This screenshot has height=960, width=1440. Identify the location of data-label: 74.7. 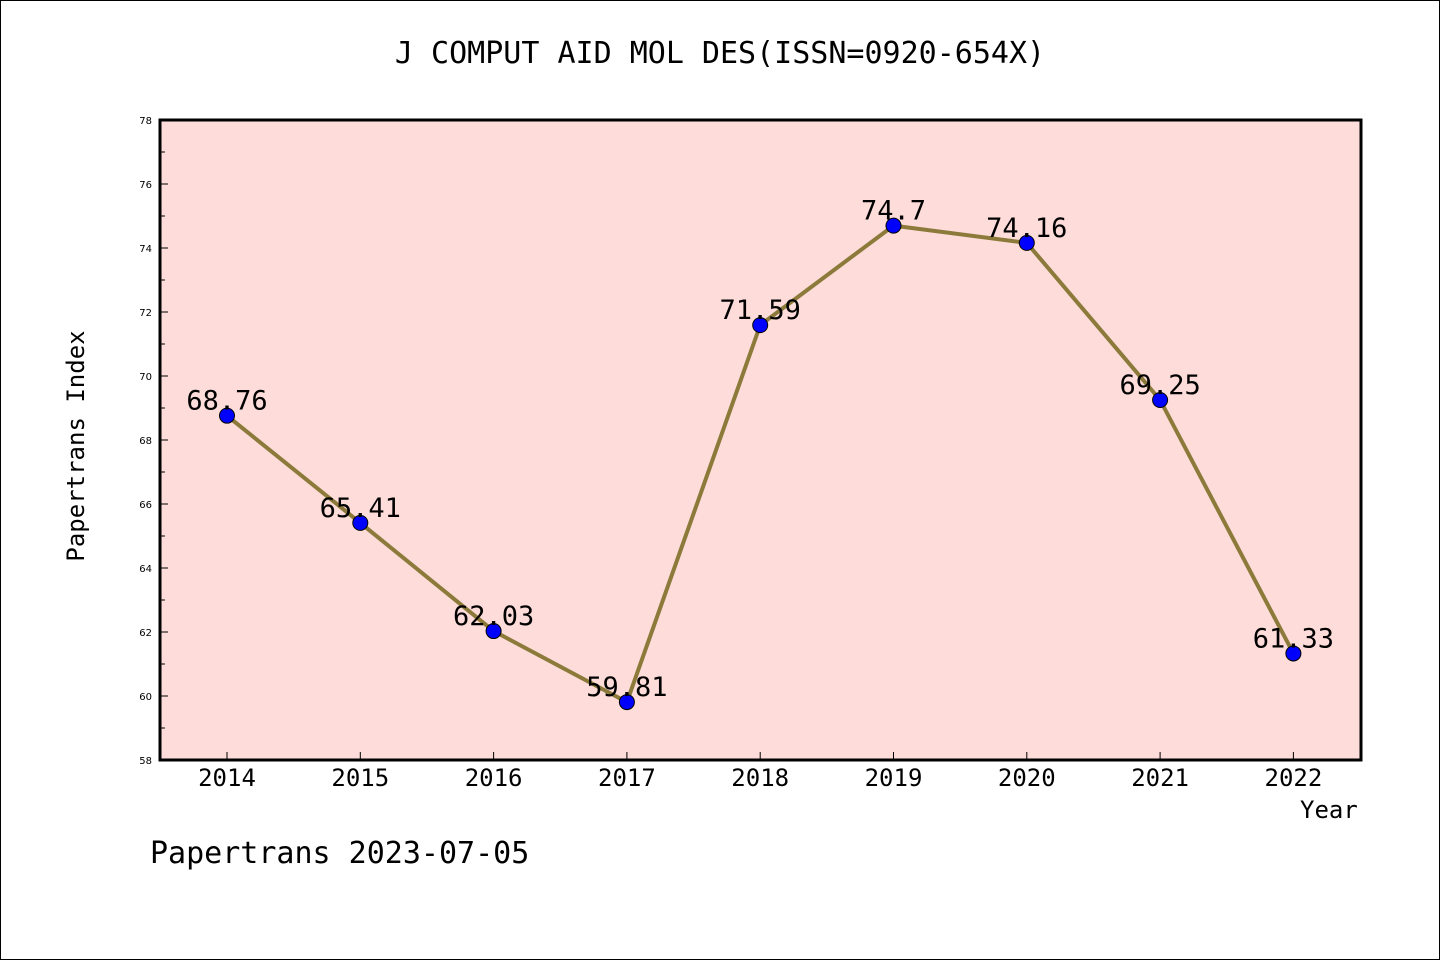
(893, 211).